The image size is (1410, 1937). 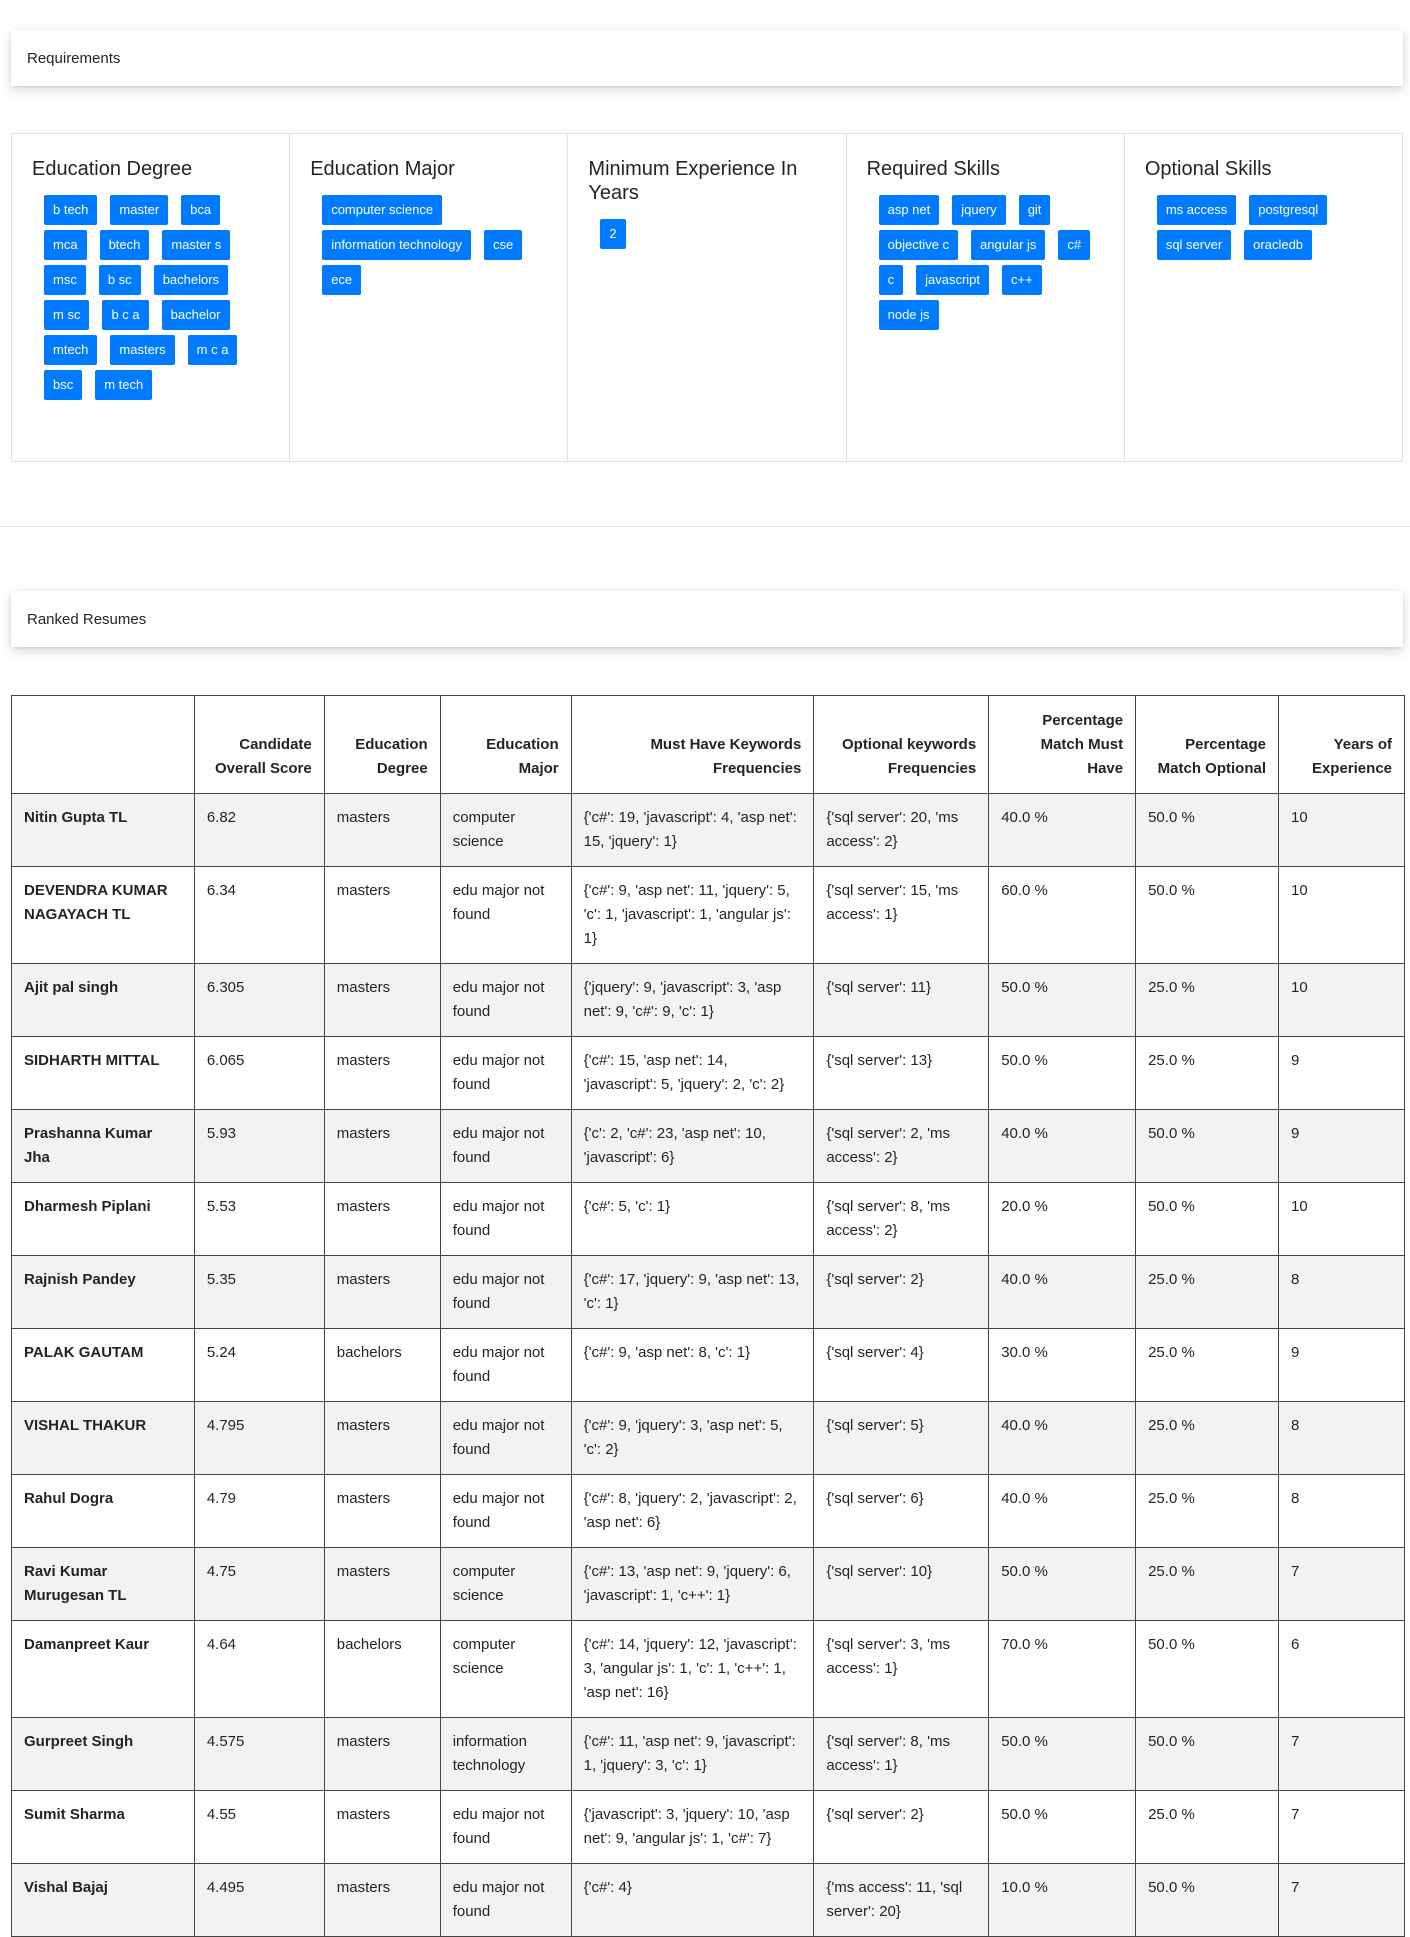 What do you see at coordinates (103, 1900) in the screenshot?
I see `candidate-name-cell: Vishal Bajaj` at bounding box center [103, 1900].